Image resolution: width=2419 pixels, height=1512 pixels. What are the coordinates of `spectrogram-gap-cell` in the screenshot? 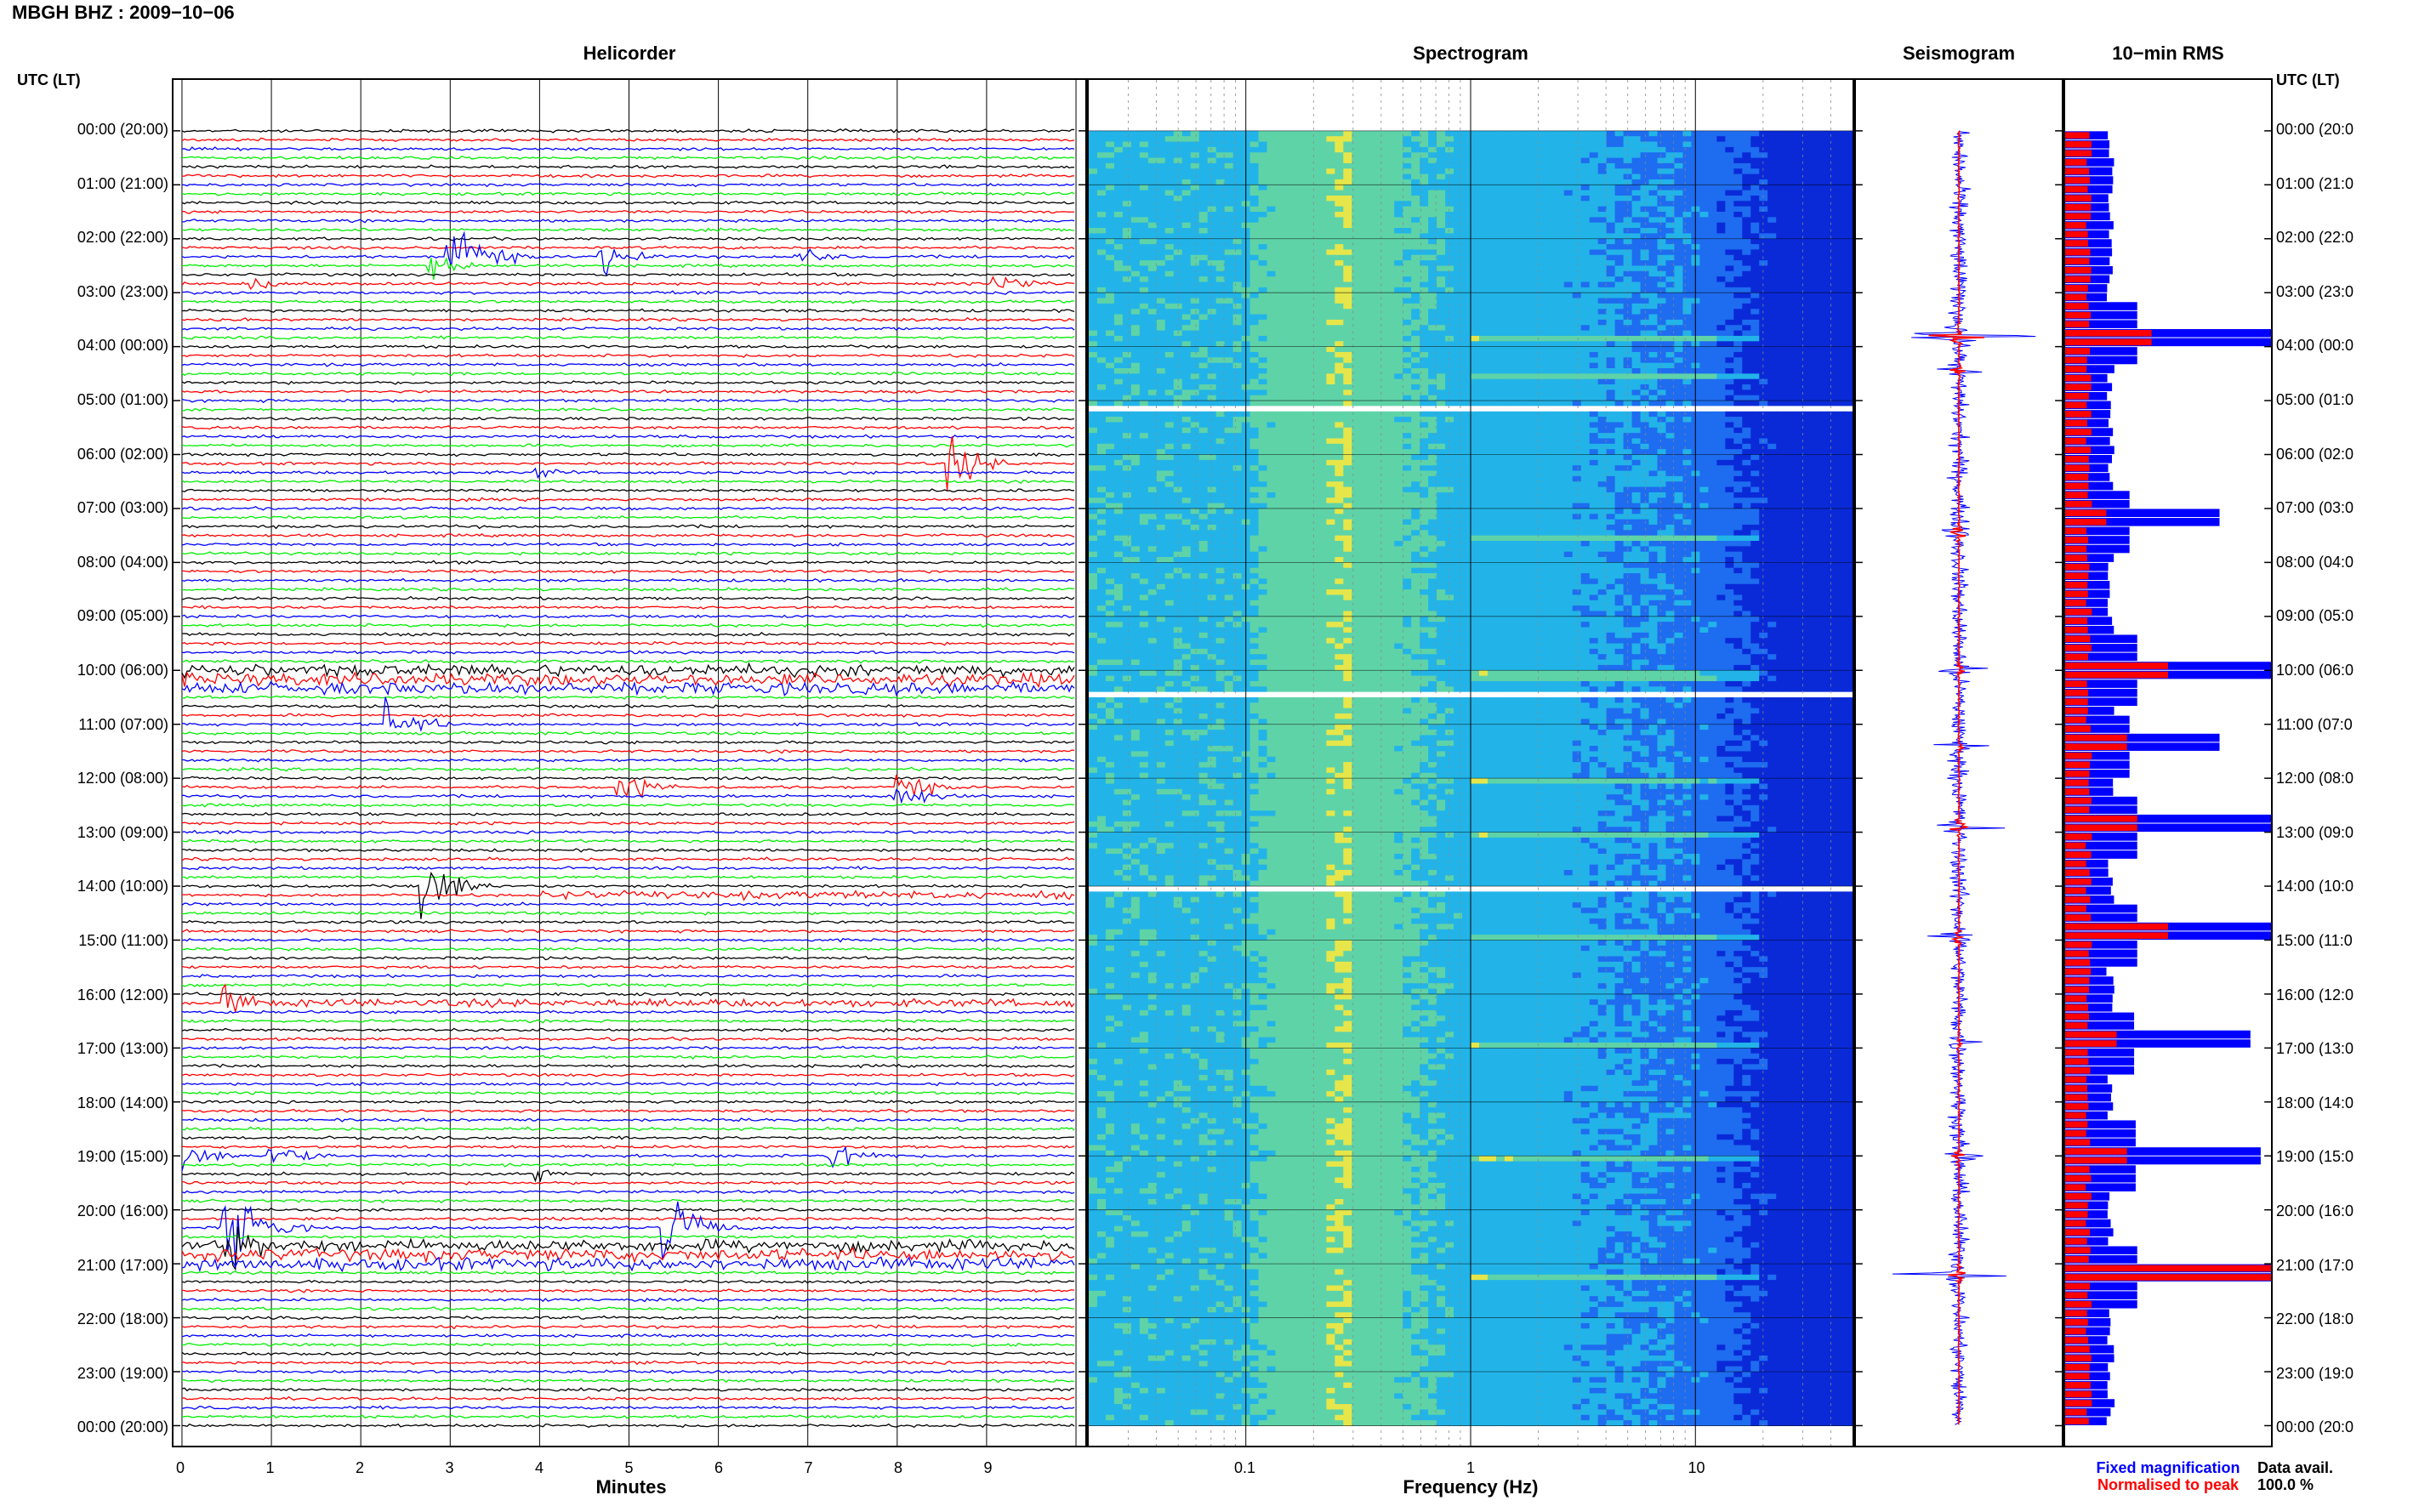 It's located at (1441, 409).